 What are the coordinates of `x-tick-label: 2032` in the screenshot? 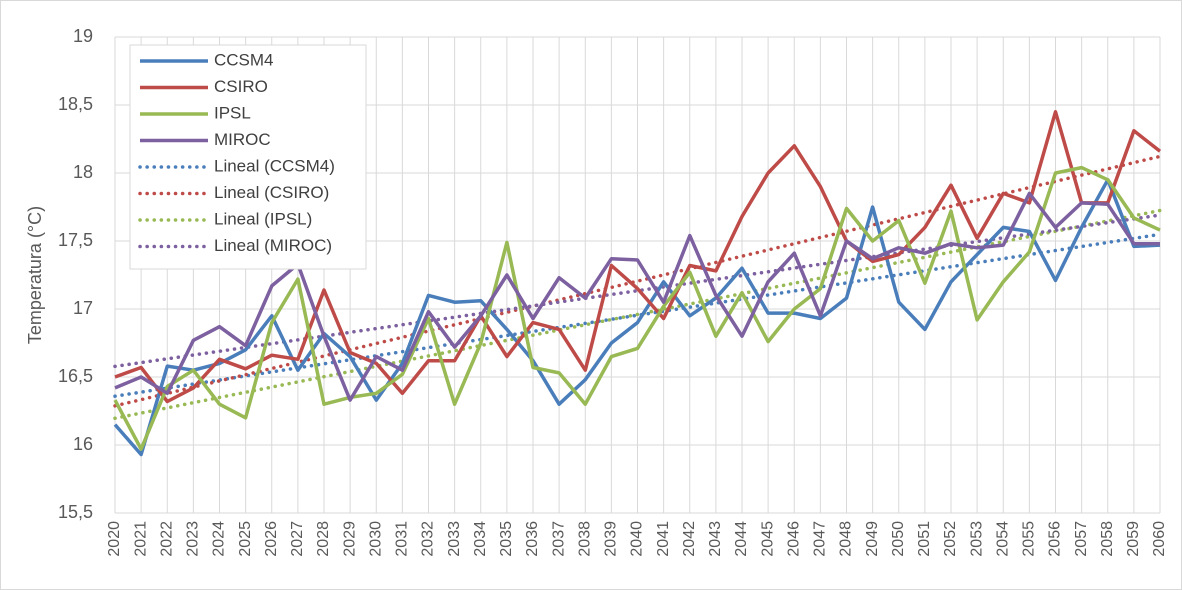 It's located at (428, 539).